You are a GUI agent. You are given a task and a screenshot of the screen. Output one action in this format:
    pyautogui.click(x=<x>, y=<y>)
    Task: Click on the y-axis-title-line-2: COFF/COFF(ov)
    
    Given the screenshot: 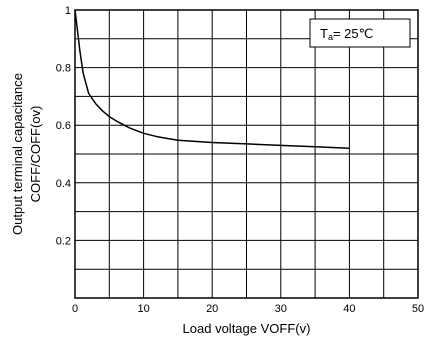 What is the action you would take?
    pyautogui.click(x=35, y=154)
    